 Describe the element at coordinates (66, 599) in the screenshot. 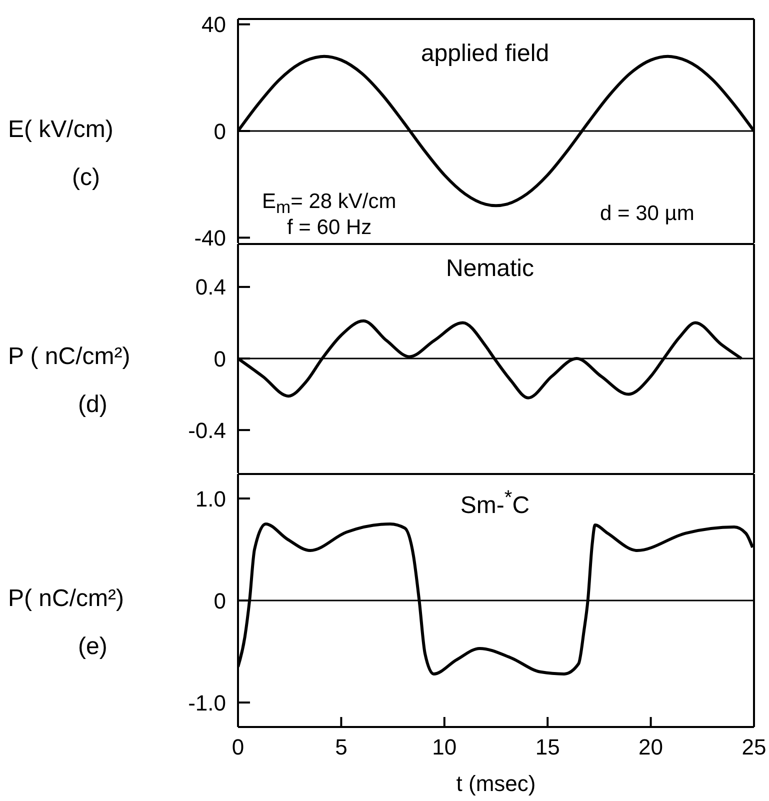

I see `y-axis-title: P( nC/cm²)` at that location.